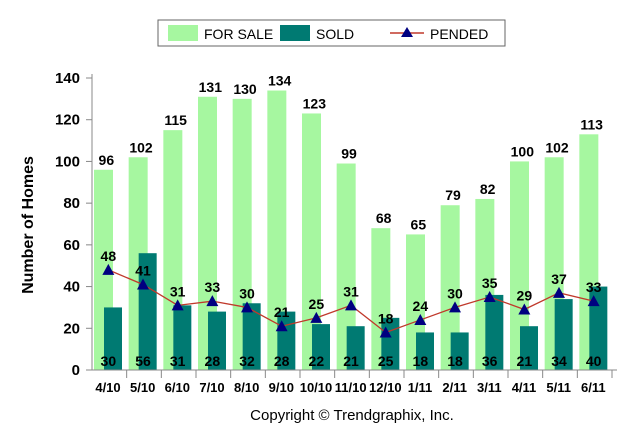  Describe the element at coordinates (349, 154) in the screenshot. I see `label-for-sale: 99` at that location.